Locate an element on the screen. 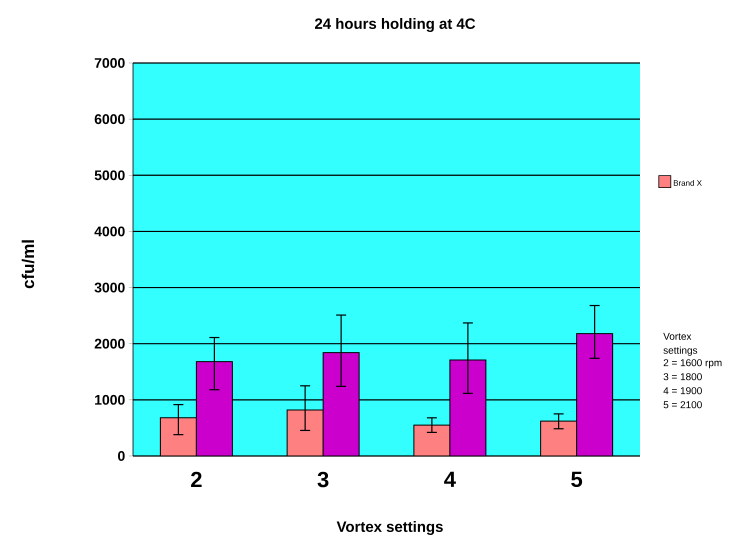  text: 5 = 2100 is located at coordinates (683, 404).